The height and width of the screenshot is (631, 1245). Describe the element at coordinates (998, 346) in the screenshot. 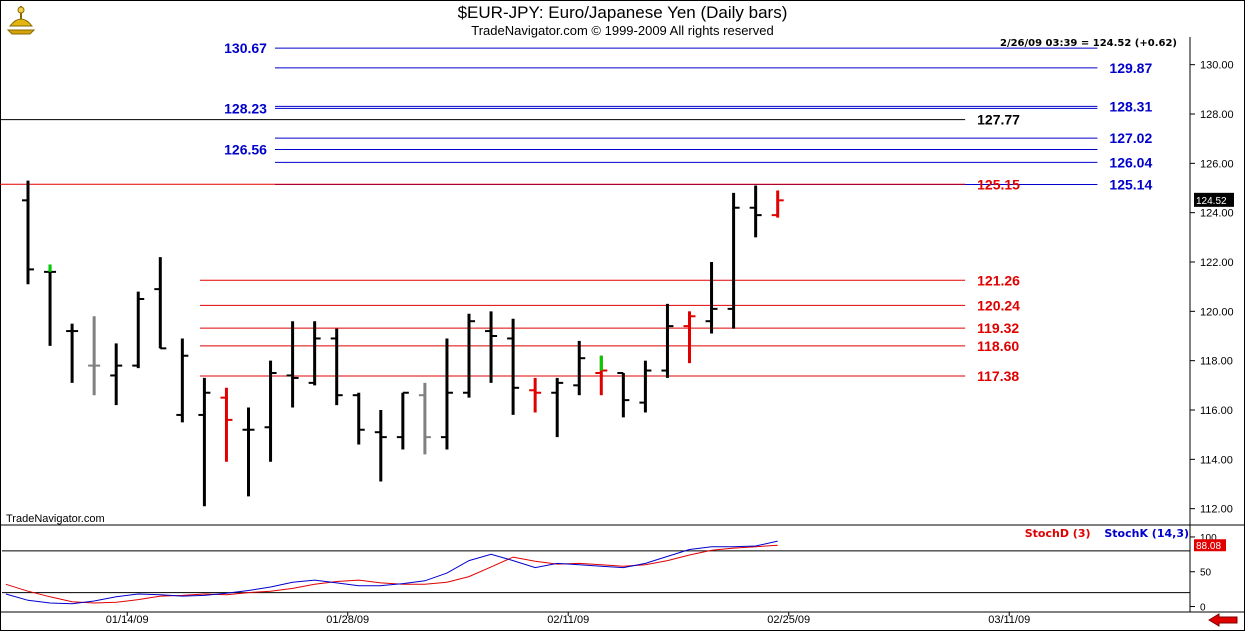

I see `level-label: 118.60` at that location.